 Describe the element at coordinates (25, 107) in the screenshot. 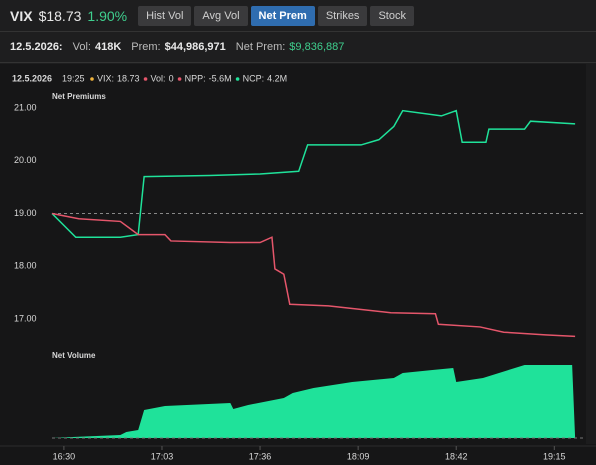

I see `y-tick-label: 21.00` at that location.